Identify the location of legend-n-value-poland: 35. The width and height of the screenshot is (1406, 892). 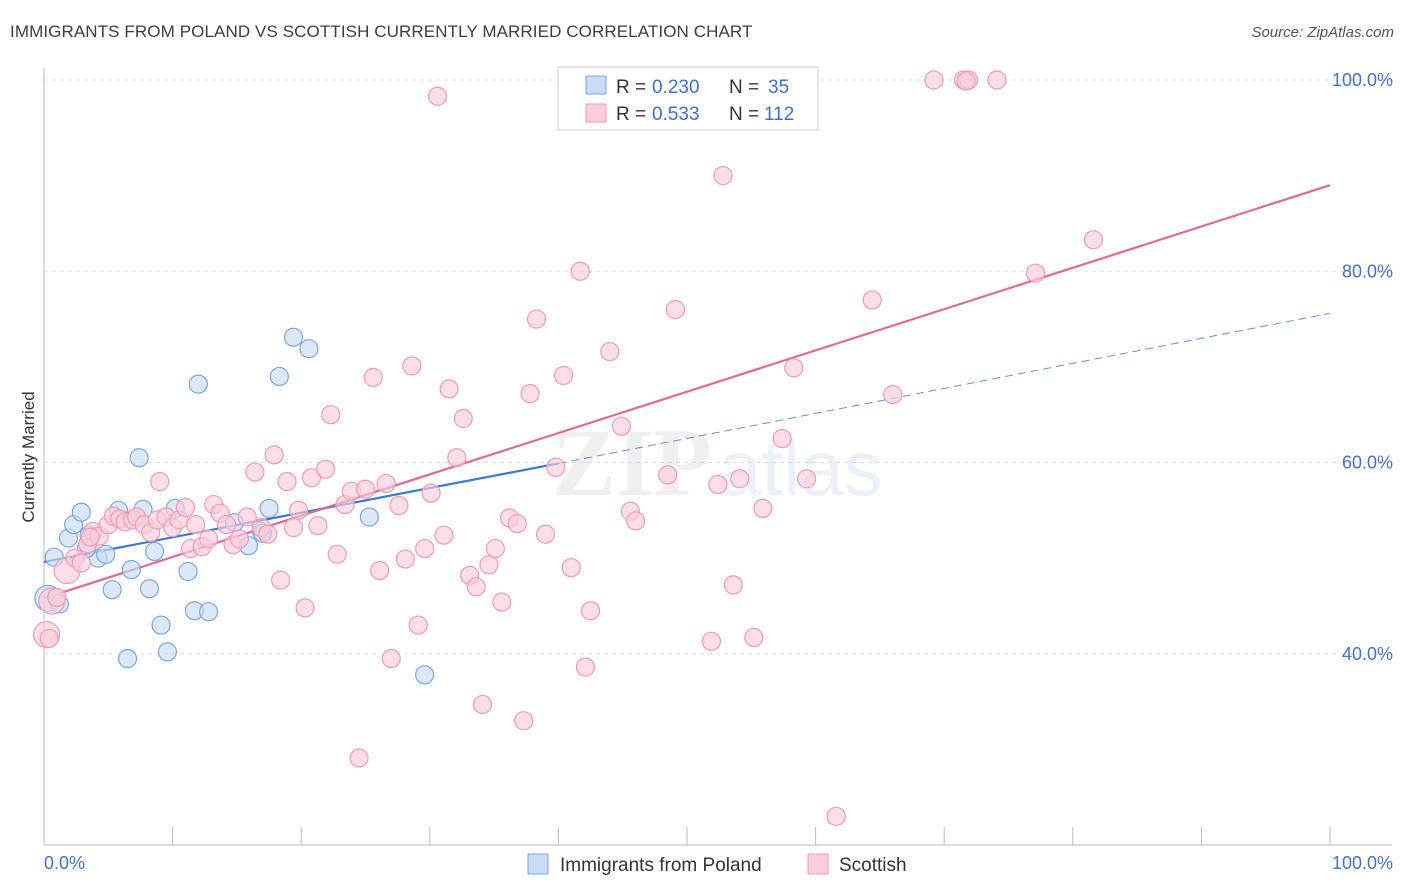
(778, 87).